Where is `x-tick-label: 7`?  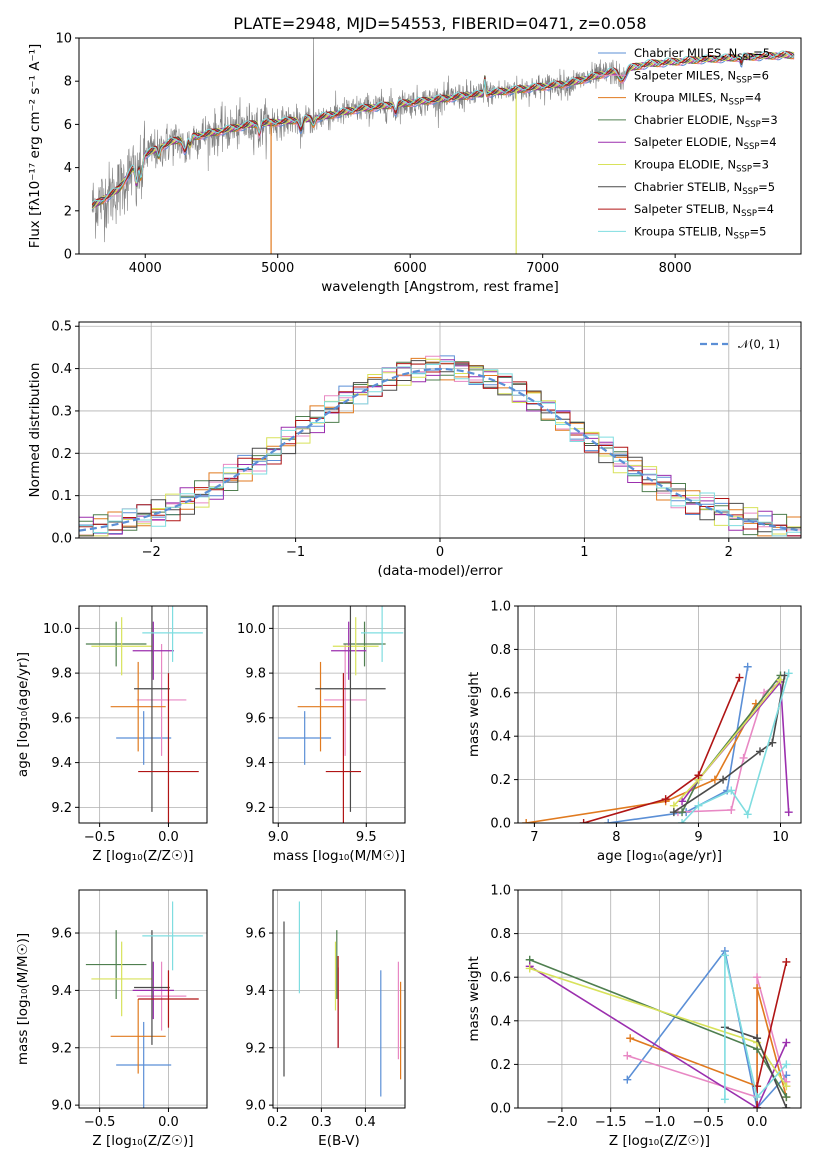 x-tick-label: 7 is located at coordinates (534, 837).